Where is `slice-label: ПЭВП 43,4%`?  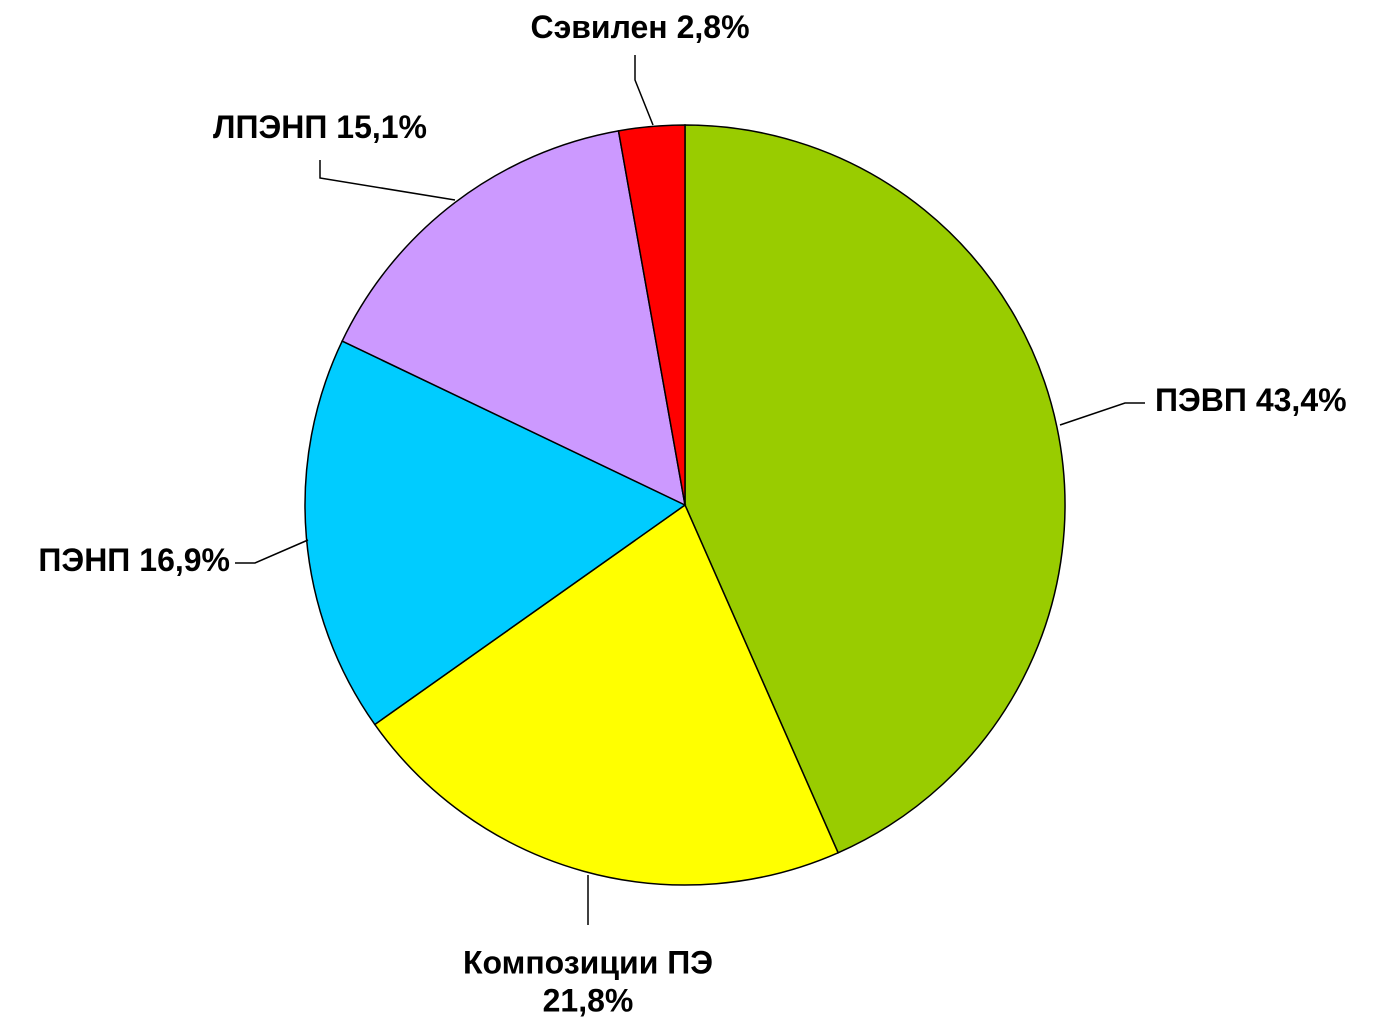
slice-label: ПЭВП 43,4% is located at coordinates (1251, 400).